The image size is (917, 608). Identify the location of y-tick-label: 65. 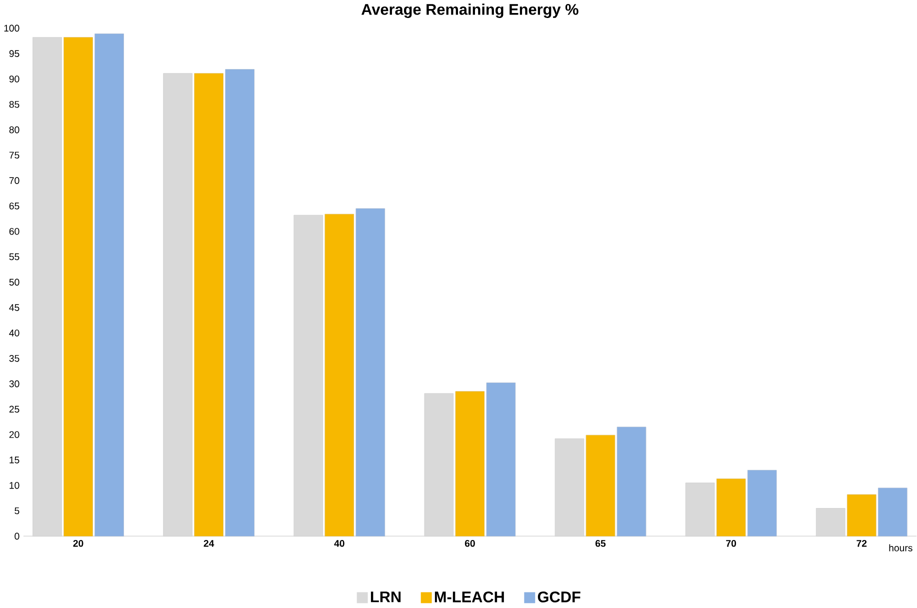
(14, 206).